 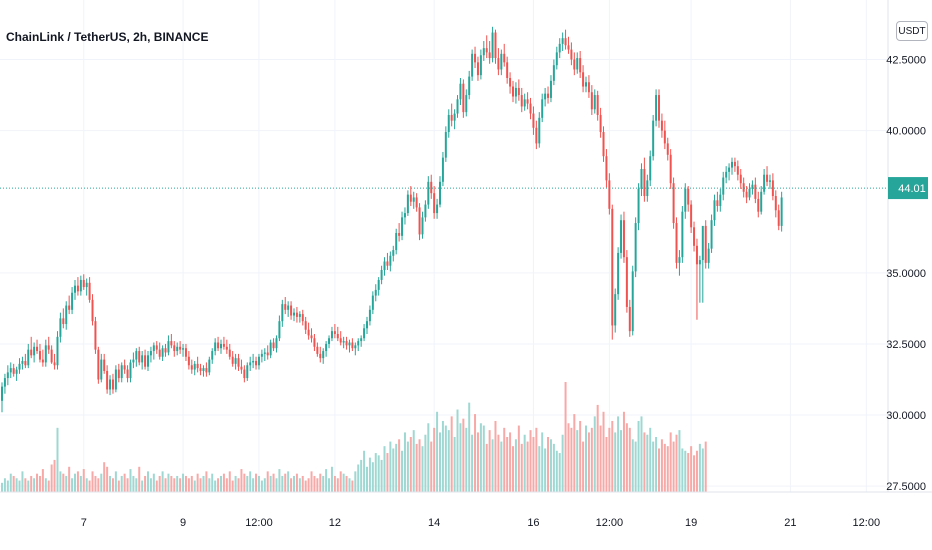 I want to click on time-axis: 7 9 12:00 12 14 16 12:00 19 21 12:00, so click(x=466, y=510).